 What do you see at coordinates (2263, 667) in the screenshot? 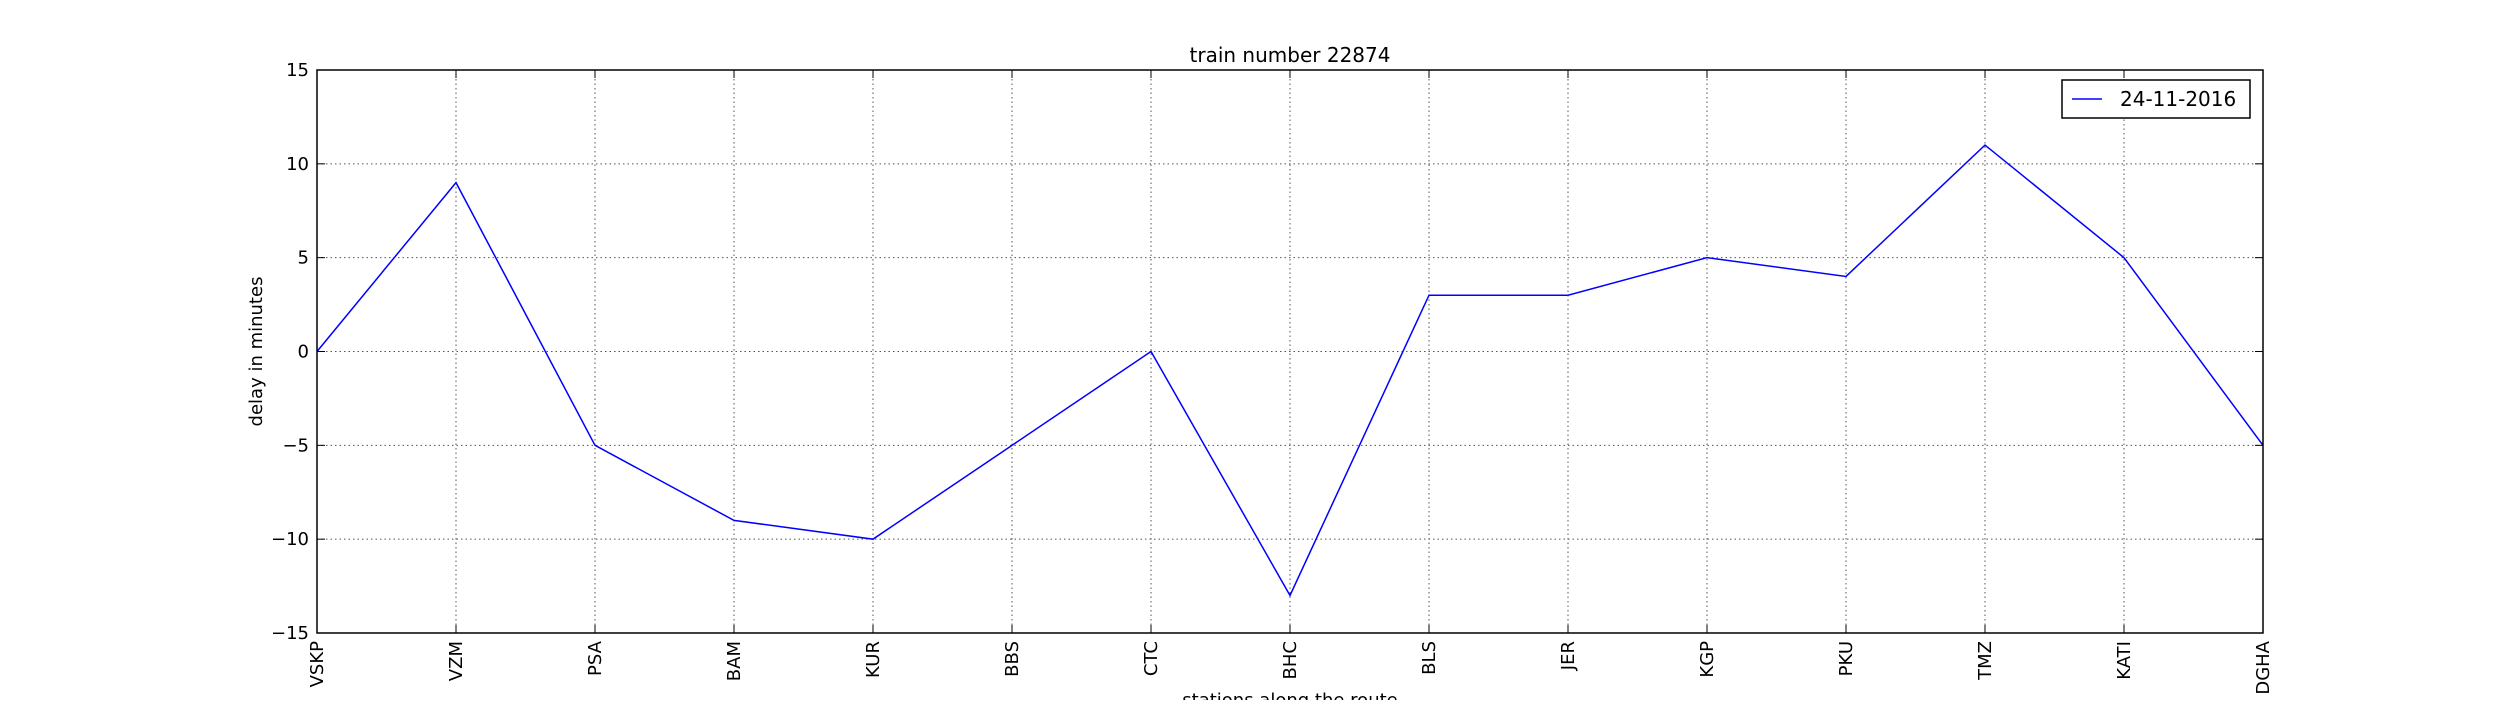
I see `x-tick-label: DGHA` at bounding box center [2263, 667].